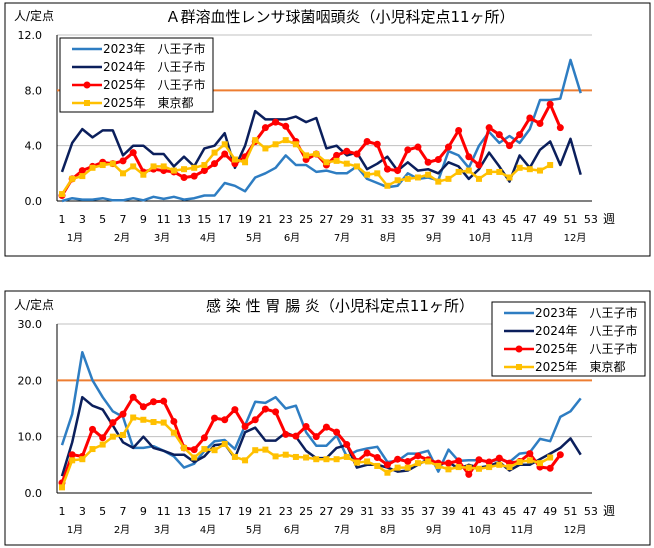 Image resolution: width=654 pixels, height=548 pixels. Describe the element at coordinates (143, 219) in the screenshot. I see `x-tick-label: 9` at that location.